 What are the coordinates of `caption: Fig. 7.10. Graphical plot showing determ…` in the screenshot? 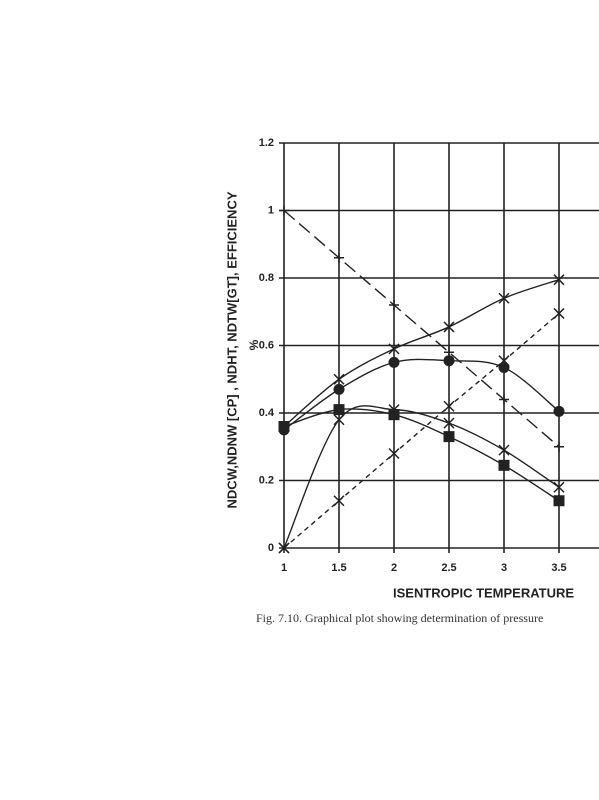 It's located at (399, 618).